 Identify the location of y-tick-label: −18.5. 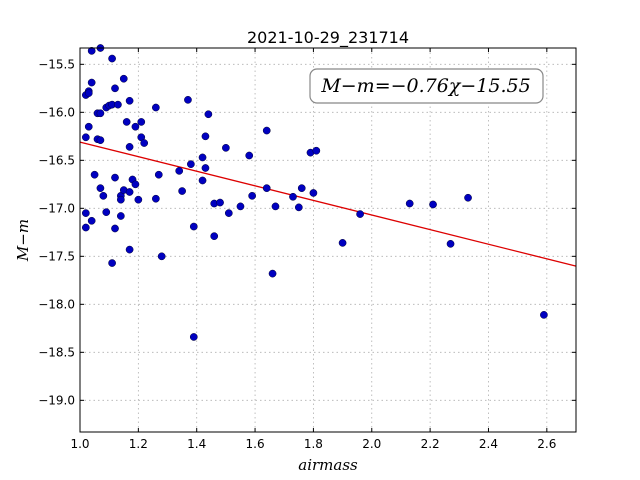
(56, 352).